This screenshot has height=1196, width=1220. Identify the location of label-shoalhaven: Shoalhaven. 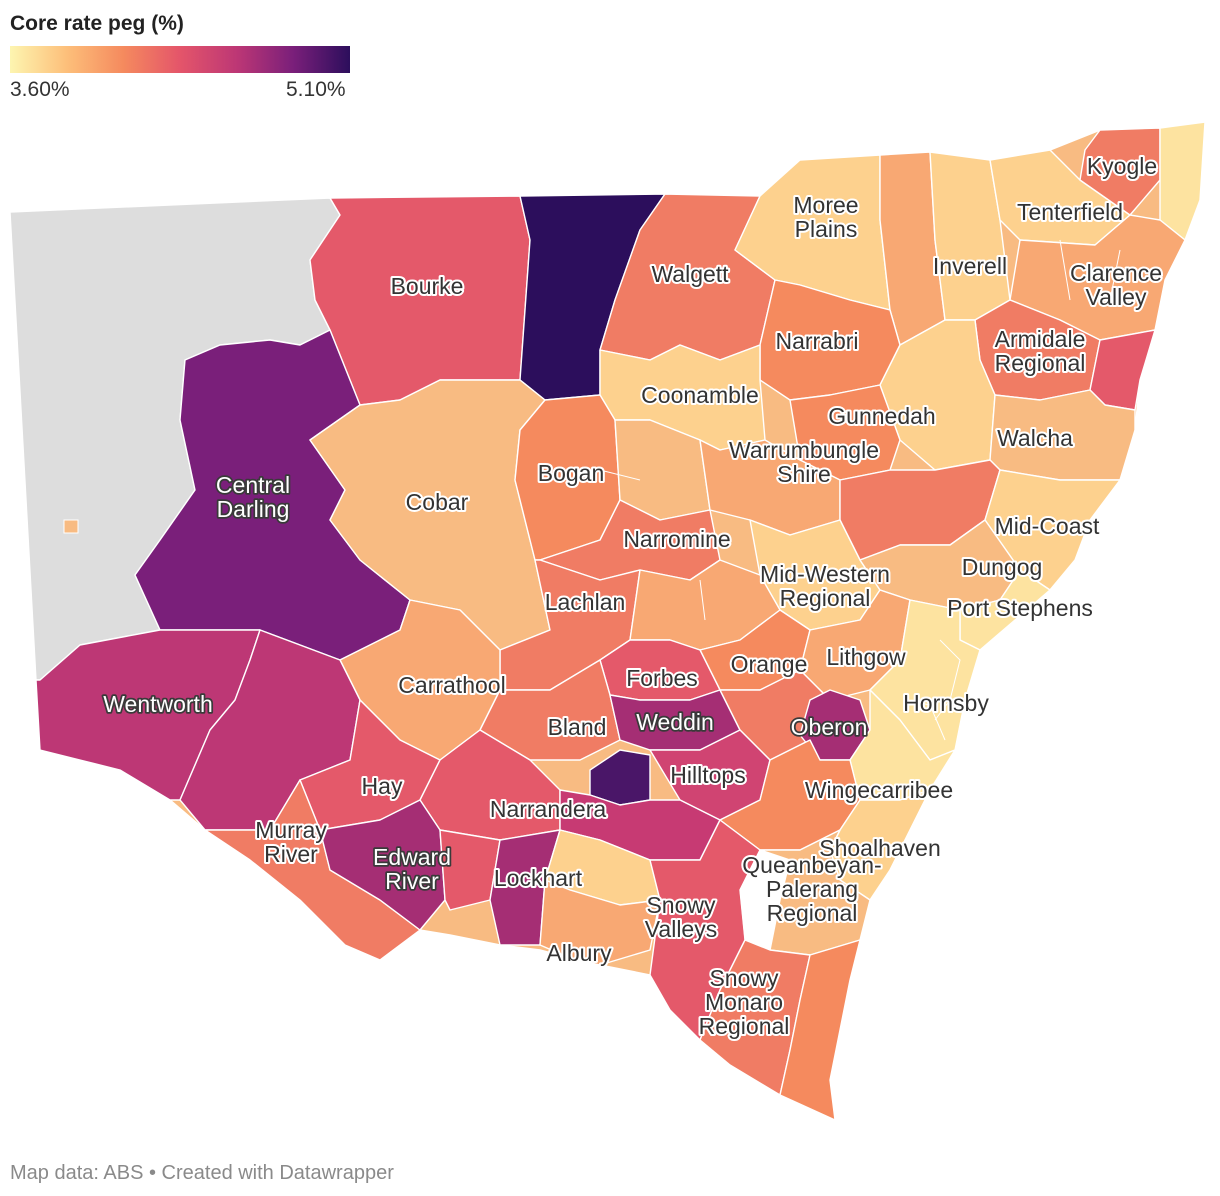
(880, 848).